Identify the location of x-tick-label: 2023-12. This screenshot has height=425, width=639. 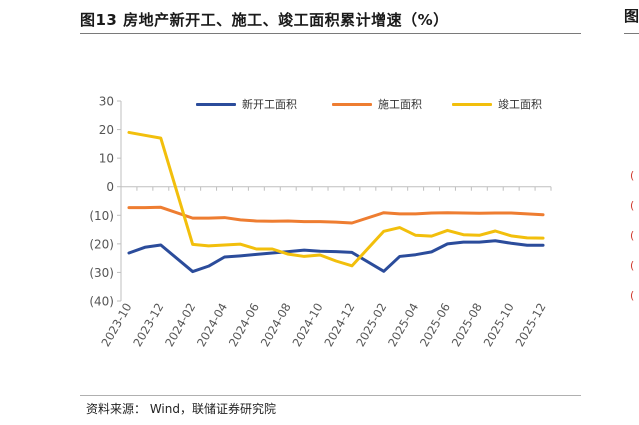
(148, 325).